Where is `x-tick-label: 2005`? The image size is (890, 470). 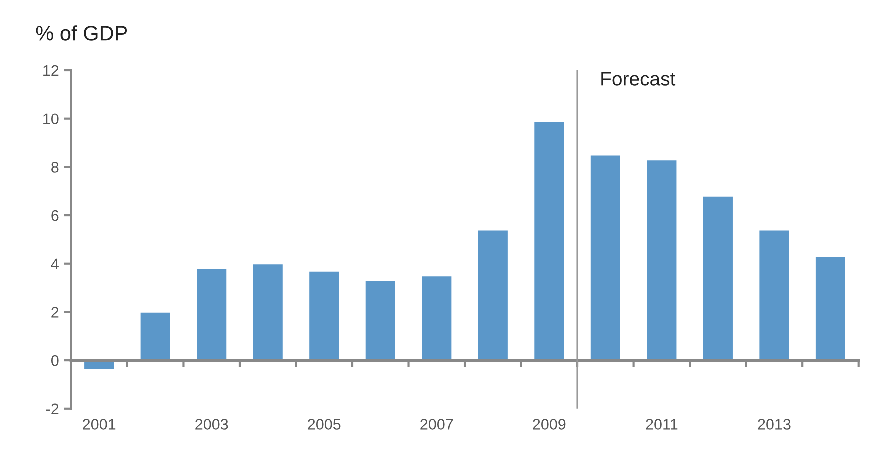 x-tick-label: 2005 is located at coordinates (324, 424).